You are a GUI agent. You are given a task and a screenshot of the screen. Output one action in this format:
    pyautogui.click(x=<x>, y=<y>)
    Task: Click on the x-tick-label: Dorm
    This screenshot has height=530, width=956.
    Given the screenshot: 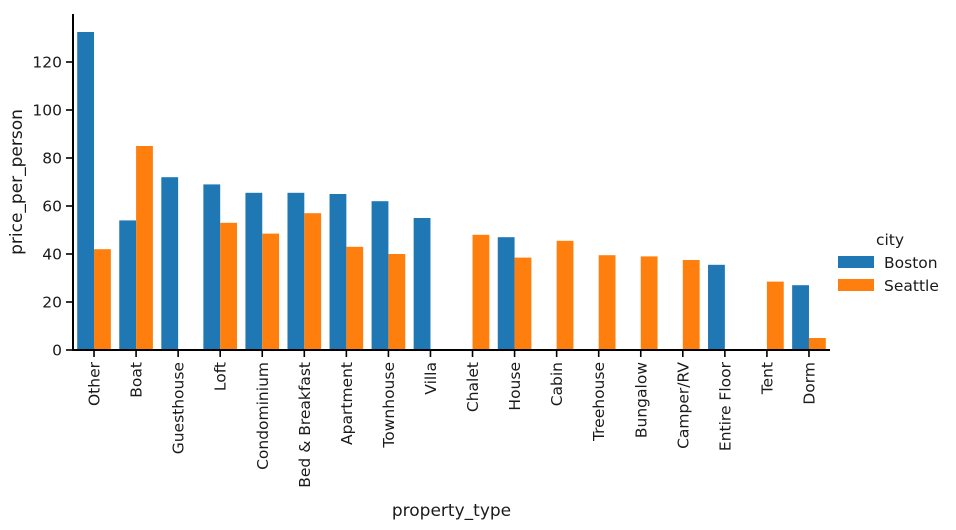 What is the action you would take?
    pyautogui.click(x=809, y=383)
    